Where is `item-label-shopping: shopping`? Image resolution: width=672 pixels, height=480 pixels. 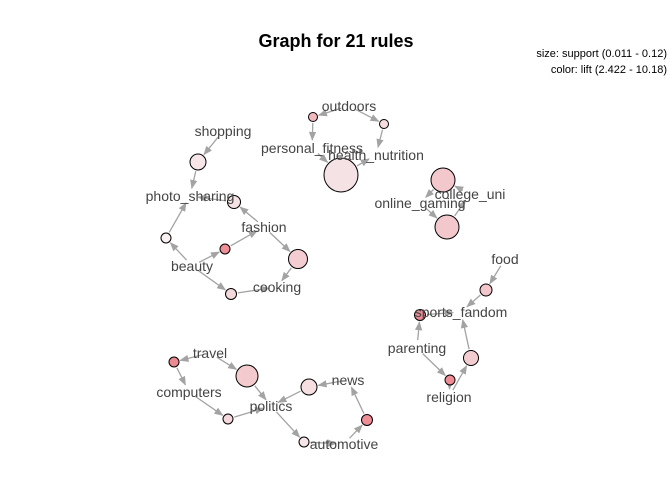 item-label-shopping: shopping is located at coordinates (223, 131).